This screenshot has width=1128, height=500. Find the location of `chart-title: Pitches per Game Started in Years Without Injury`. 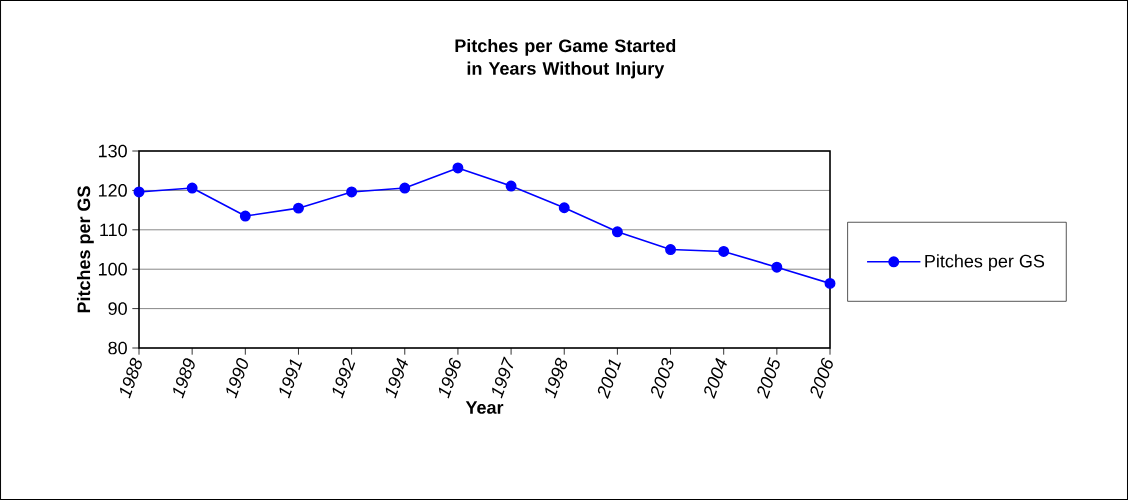

chart-title: Pitches per Game Started in Years Without Injury is located at coordinates (565, 58).